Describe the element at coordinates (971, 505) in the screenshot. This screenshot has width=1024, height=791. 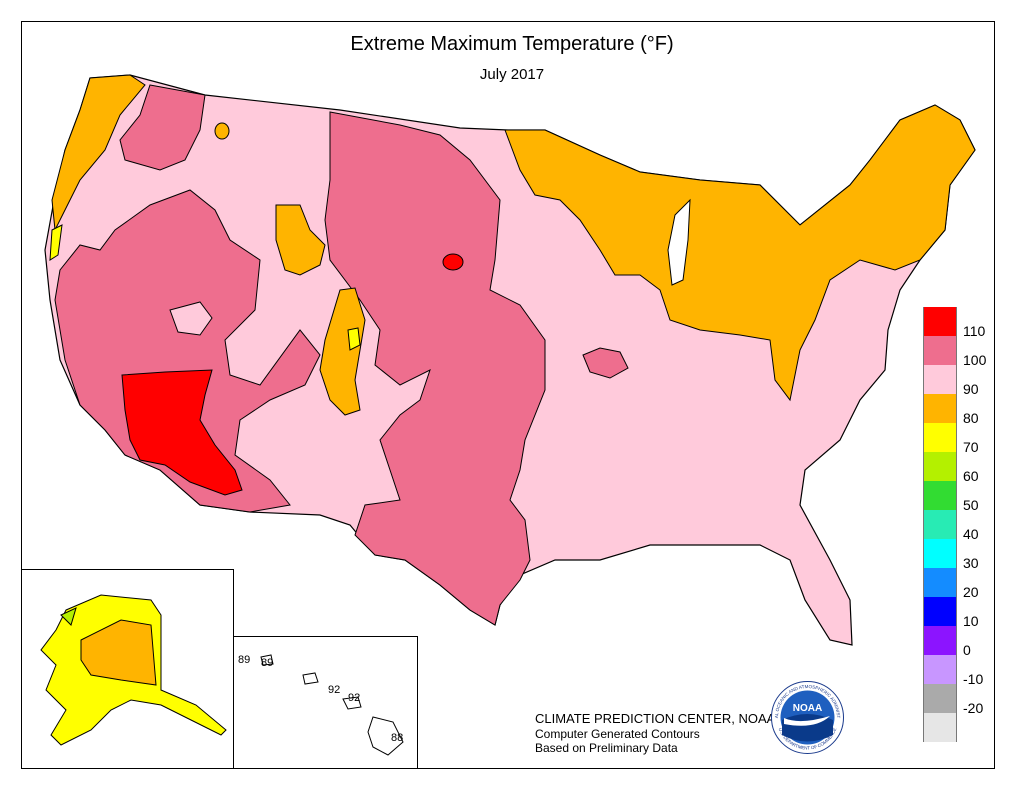
I see `legend-label: 50` at that location.